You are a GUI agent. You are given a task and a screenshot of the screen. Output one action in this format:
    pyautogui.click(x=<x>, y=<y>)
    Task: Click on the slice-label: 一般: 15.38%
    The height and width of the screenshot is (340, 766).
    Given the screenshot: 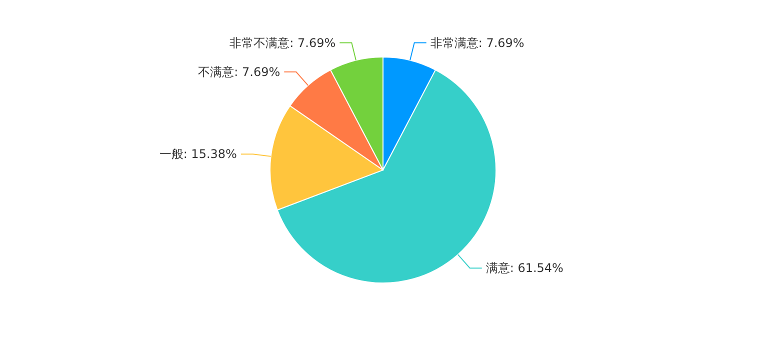 What is the action you would take?
    pyautogui.click(x=198, y=154)
    